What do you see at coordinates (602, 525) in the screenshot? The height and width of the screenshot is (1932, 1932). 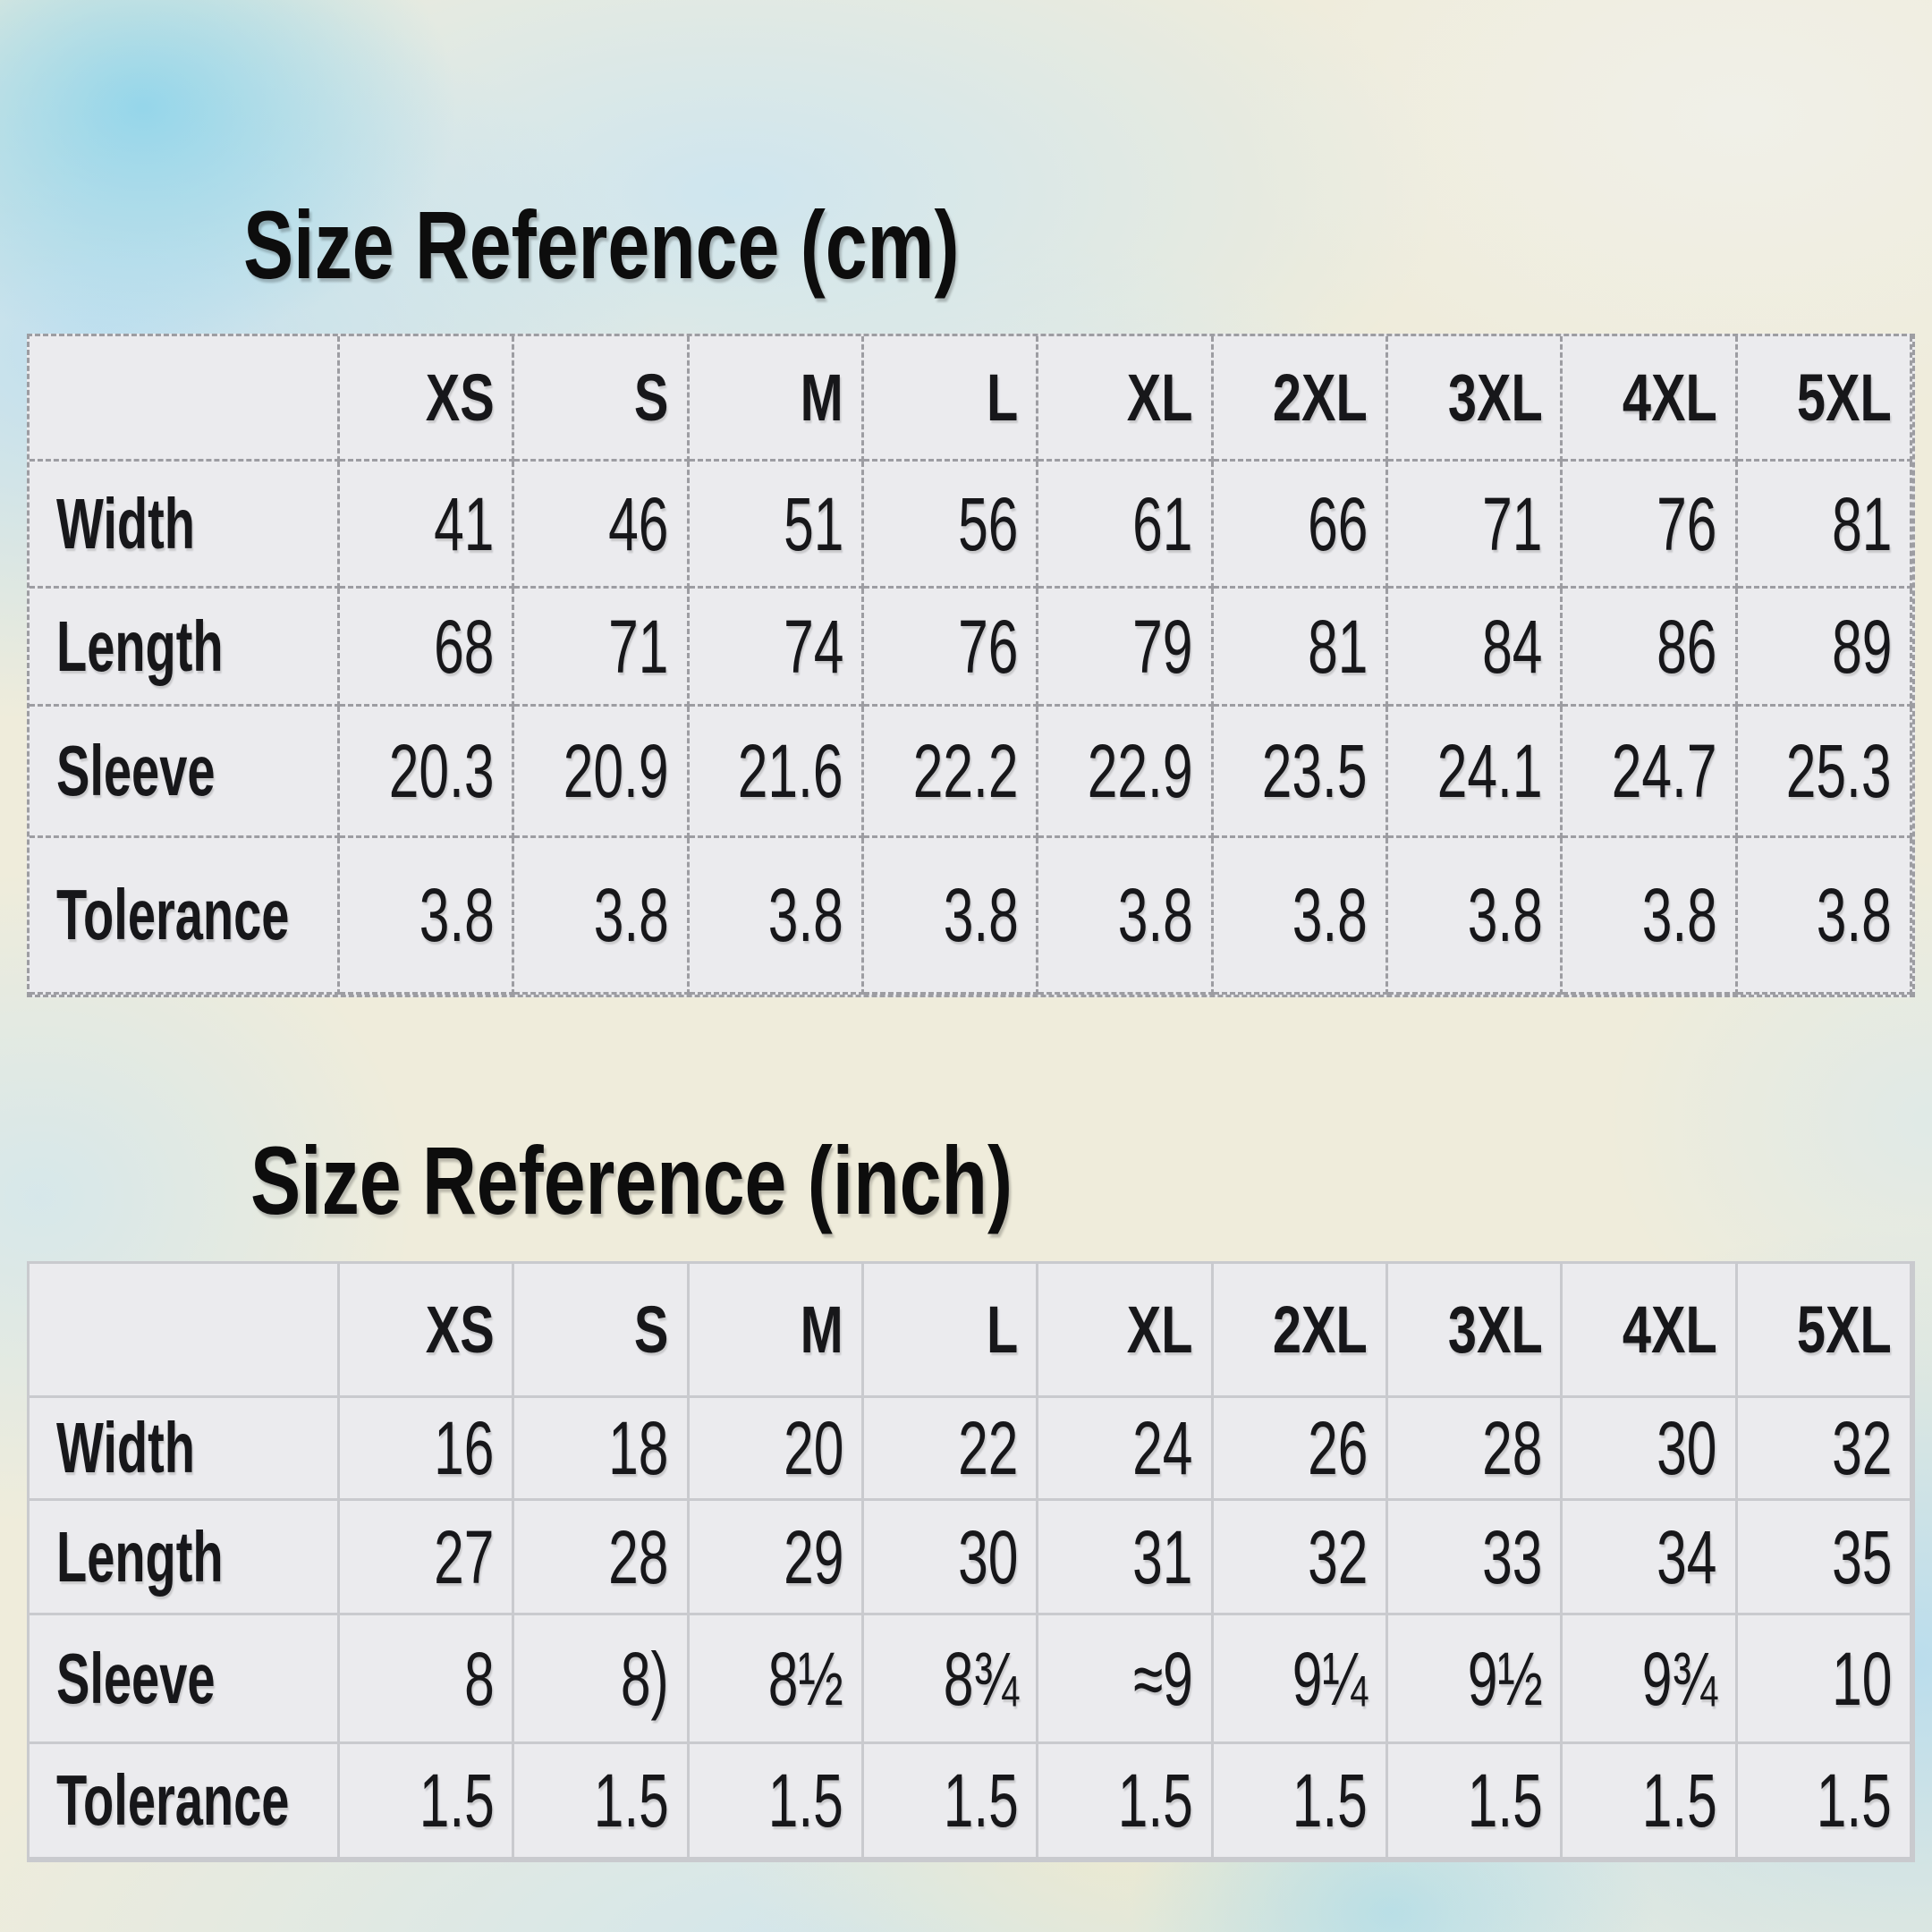 I see `value-cell: 46` at bounding box center [602, 525].